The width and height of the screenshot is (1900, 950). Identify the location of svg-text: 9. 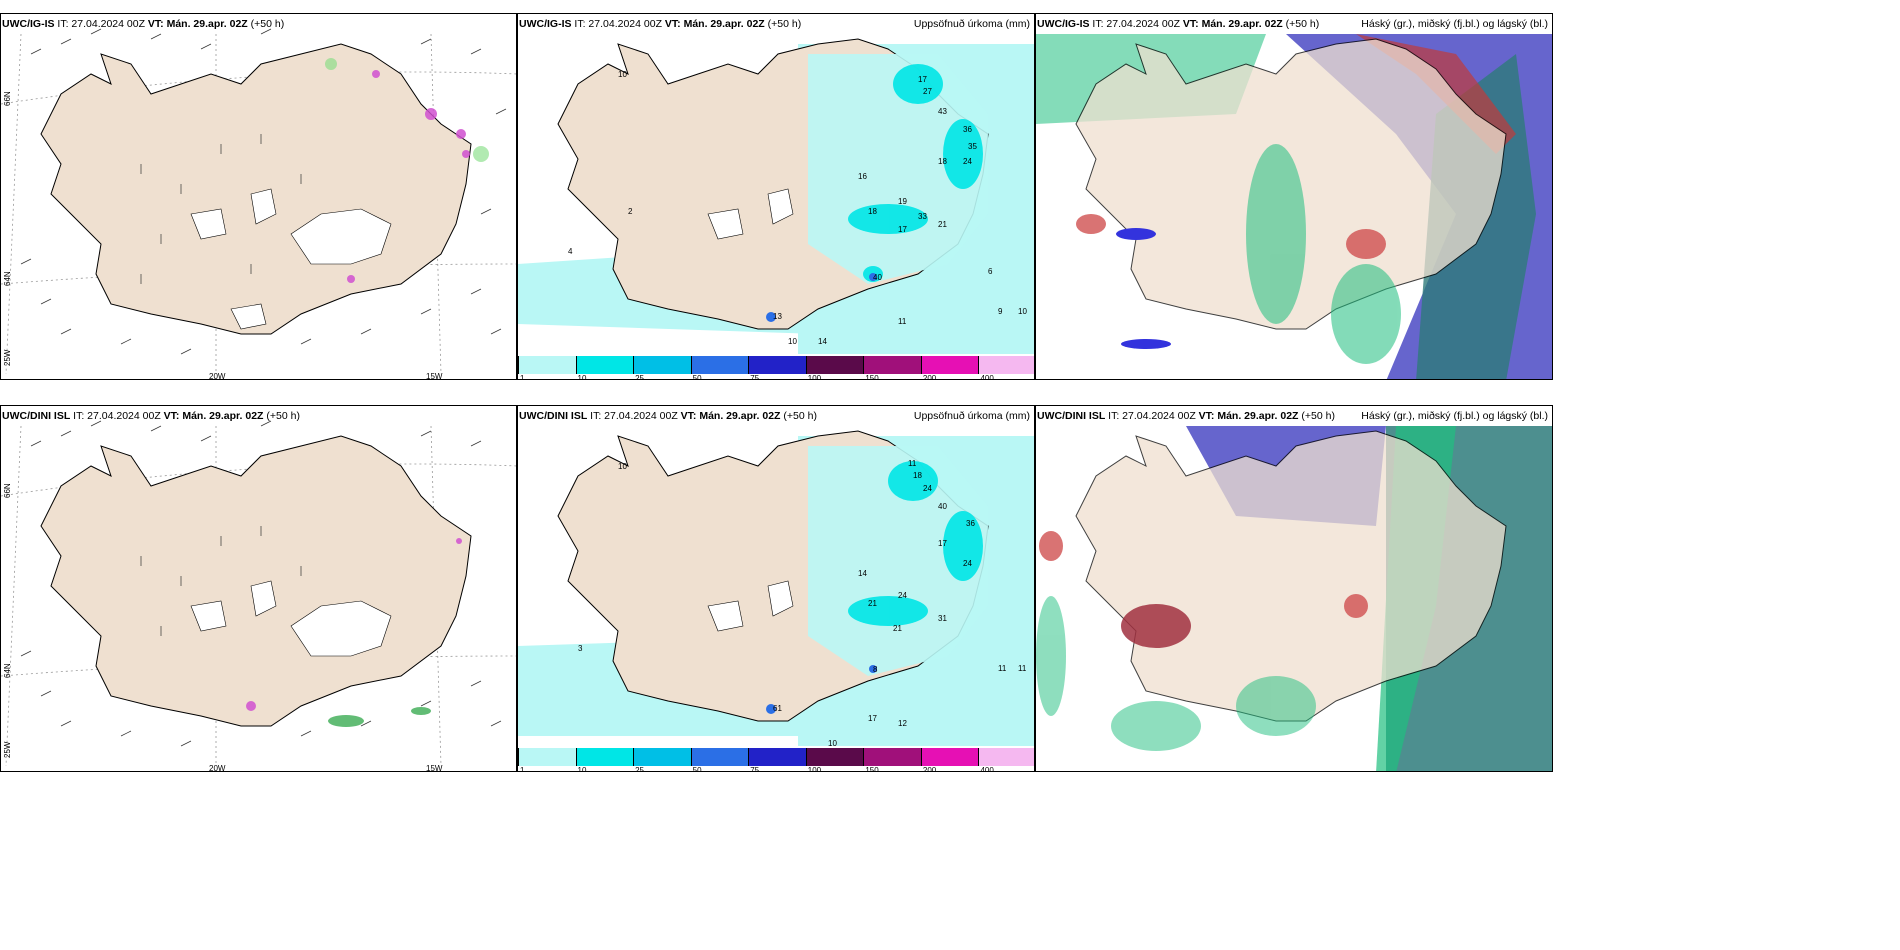
(1000, 311).